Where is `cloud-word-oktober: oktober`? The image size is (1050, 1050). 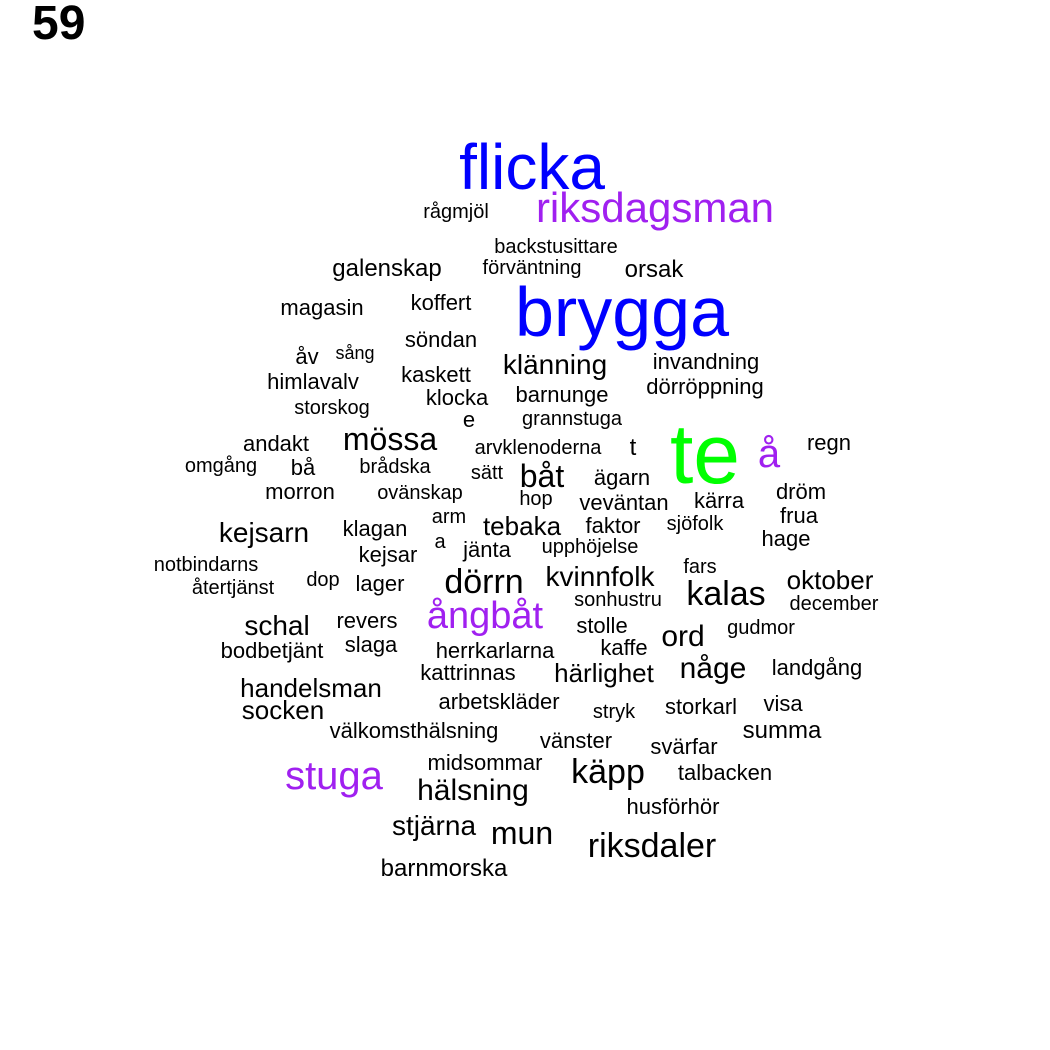
cloud-word-oktober: oktober is located at coordinates (830, 580).